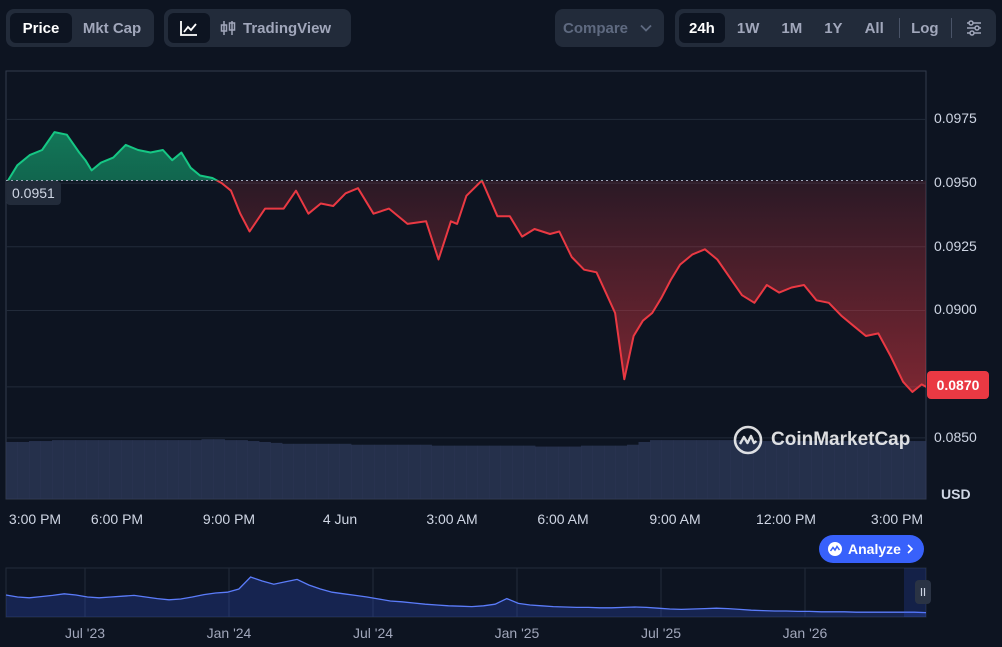 The image size is (1002, 647). What do you see at coordinates (748, 28) in the screenshot?
I see `range-1w: 1W` at bounding box center [748, 28].